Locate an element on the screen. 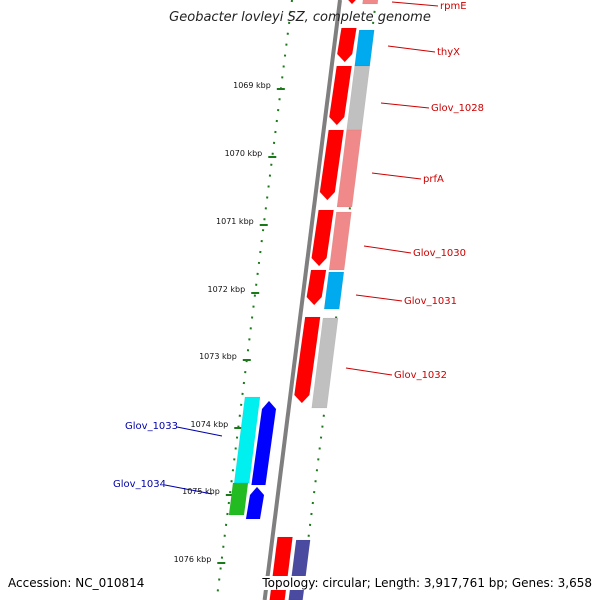 The width and height of the screenshot is (600, 600). tick-label: 1071 kbp is located at coordinates (235, 221).